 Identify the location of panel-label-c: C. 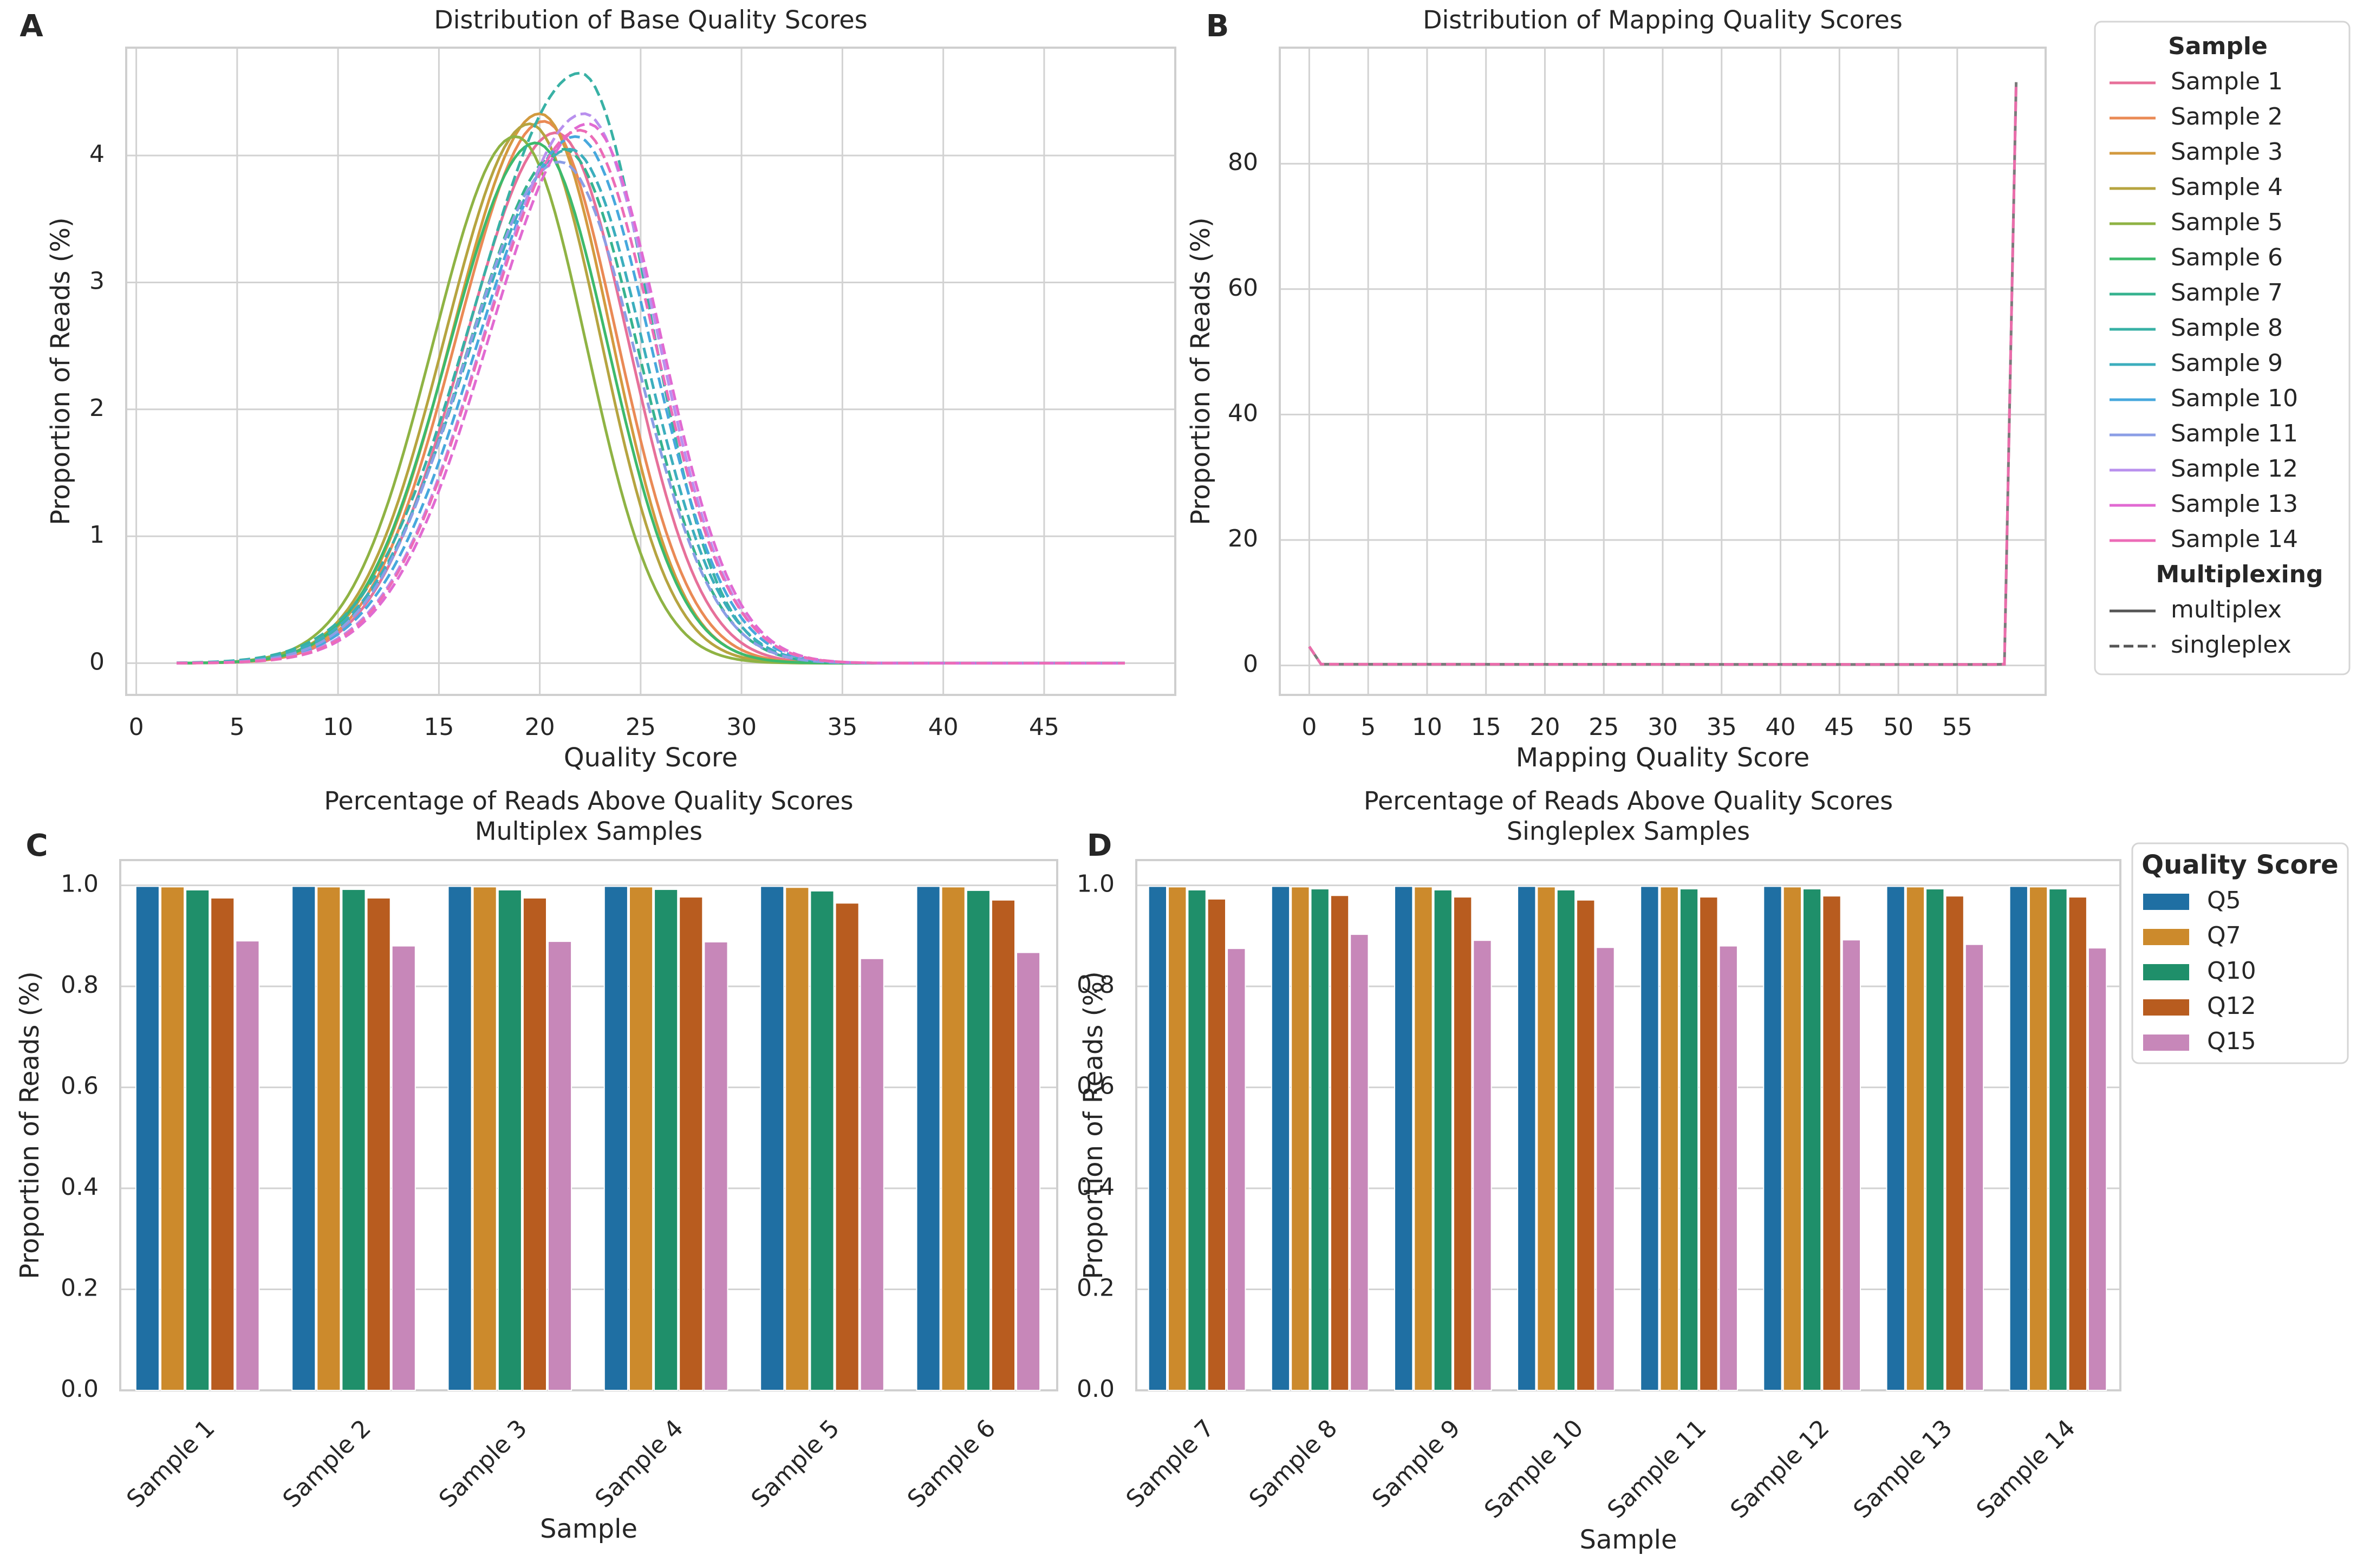
(36, 846).